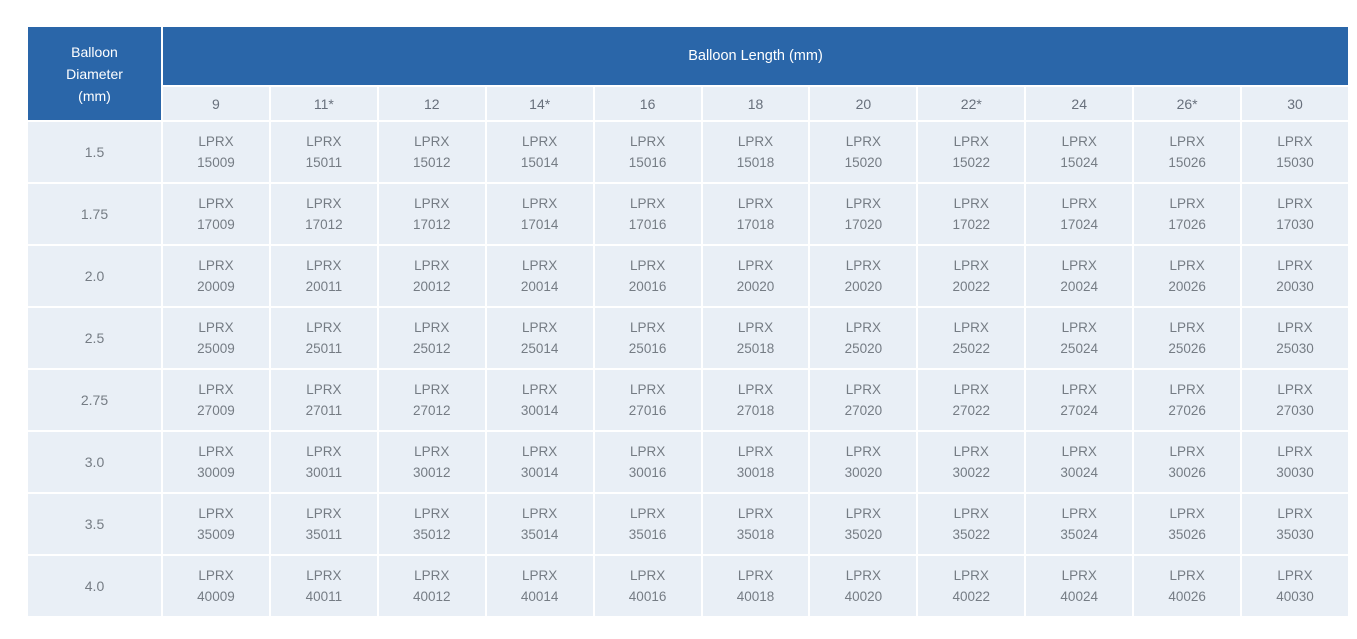 The image size is (1357, 639). What do you see at coordinates (1187, 103) in the screenshot?
I see `length-col-header: 26*` at bounding box center [1187, 103].